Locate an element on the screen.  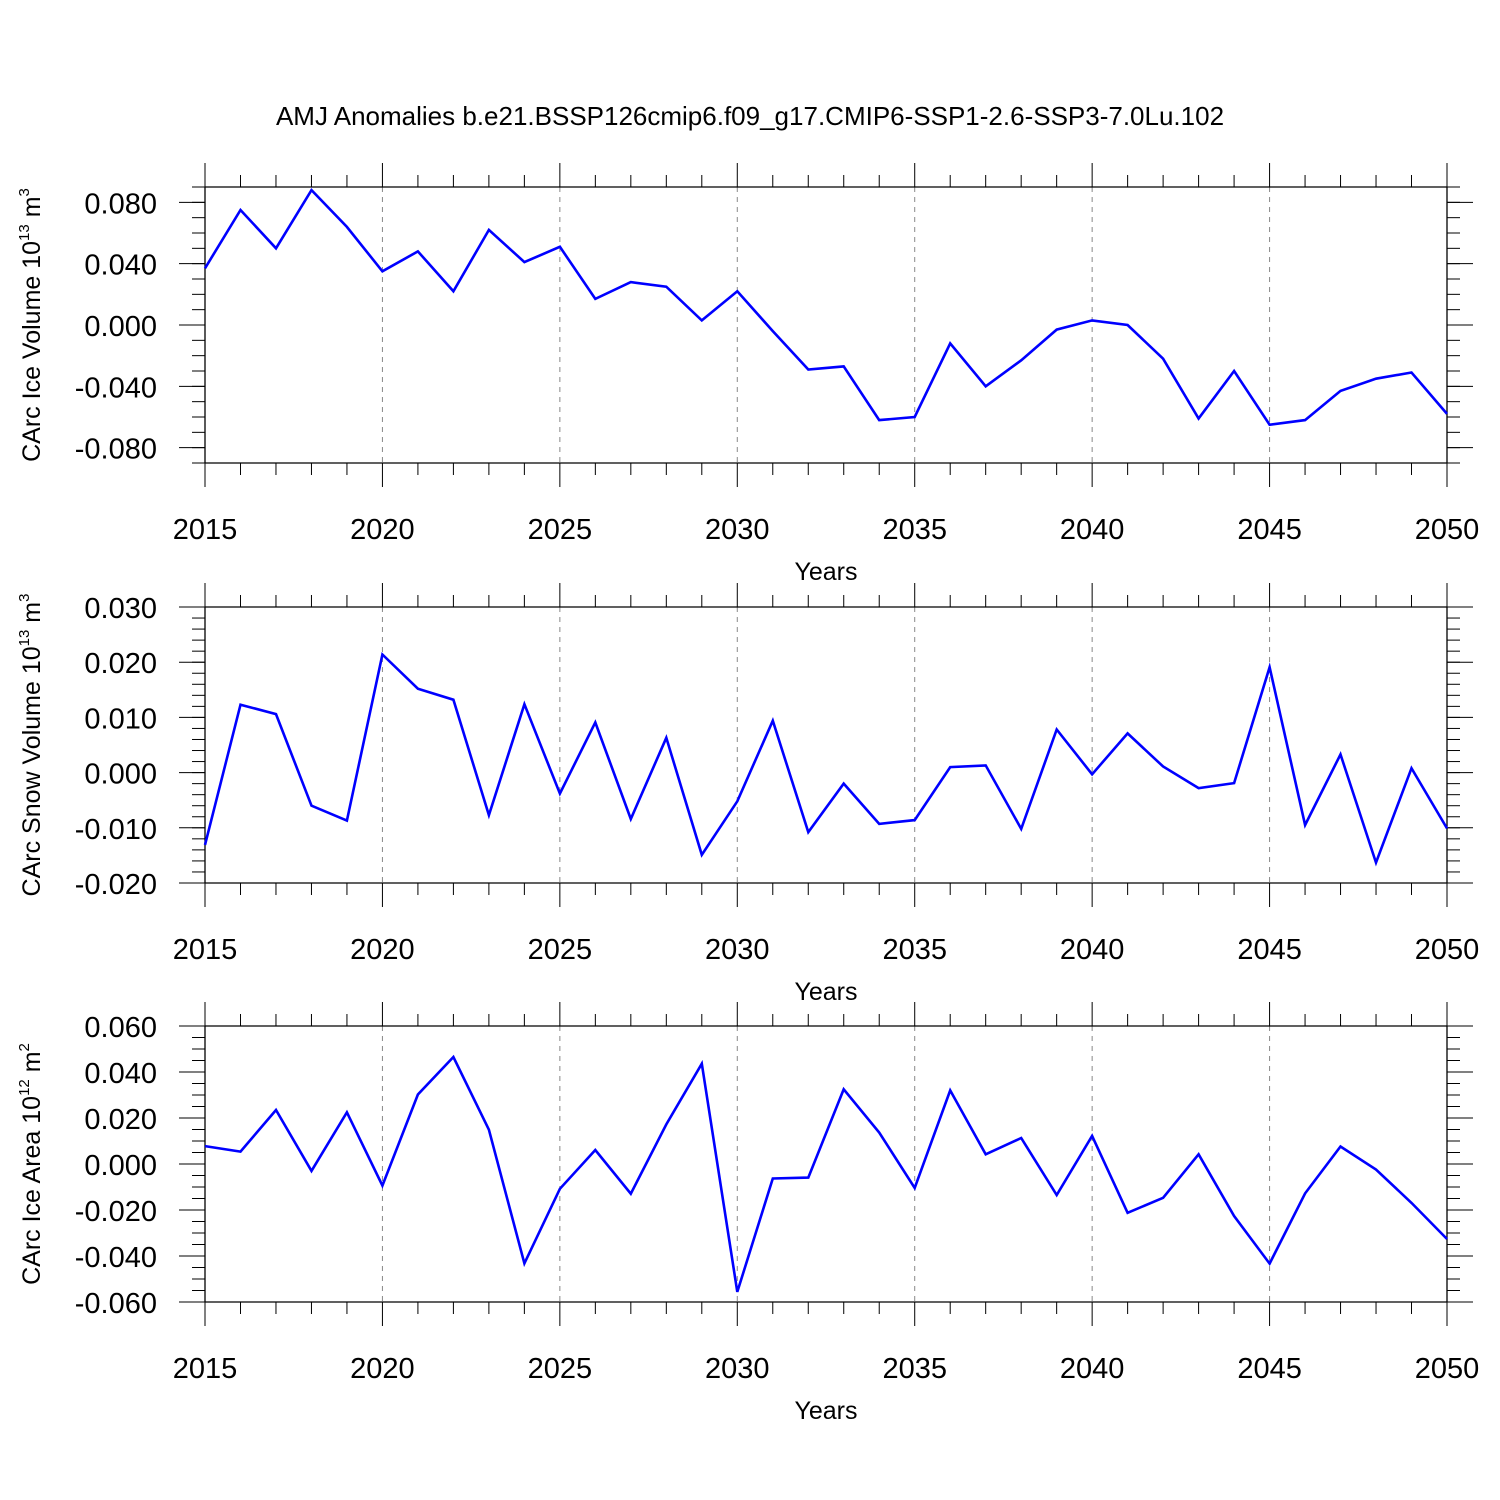
y-axis-label-text: CArc Ice Area 10 is located at coordinates (32, 1190).